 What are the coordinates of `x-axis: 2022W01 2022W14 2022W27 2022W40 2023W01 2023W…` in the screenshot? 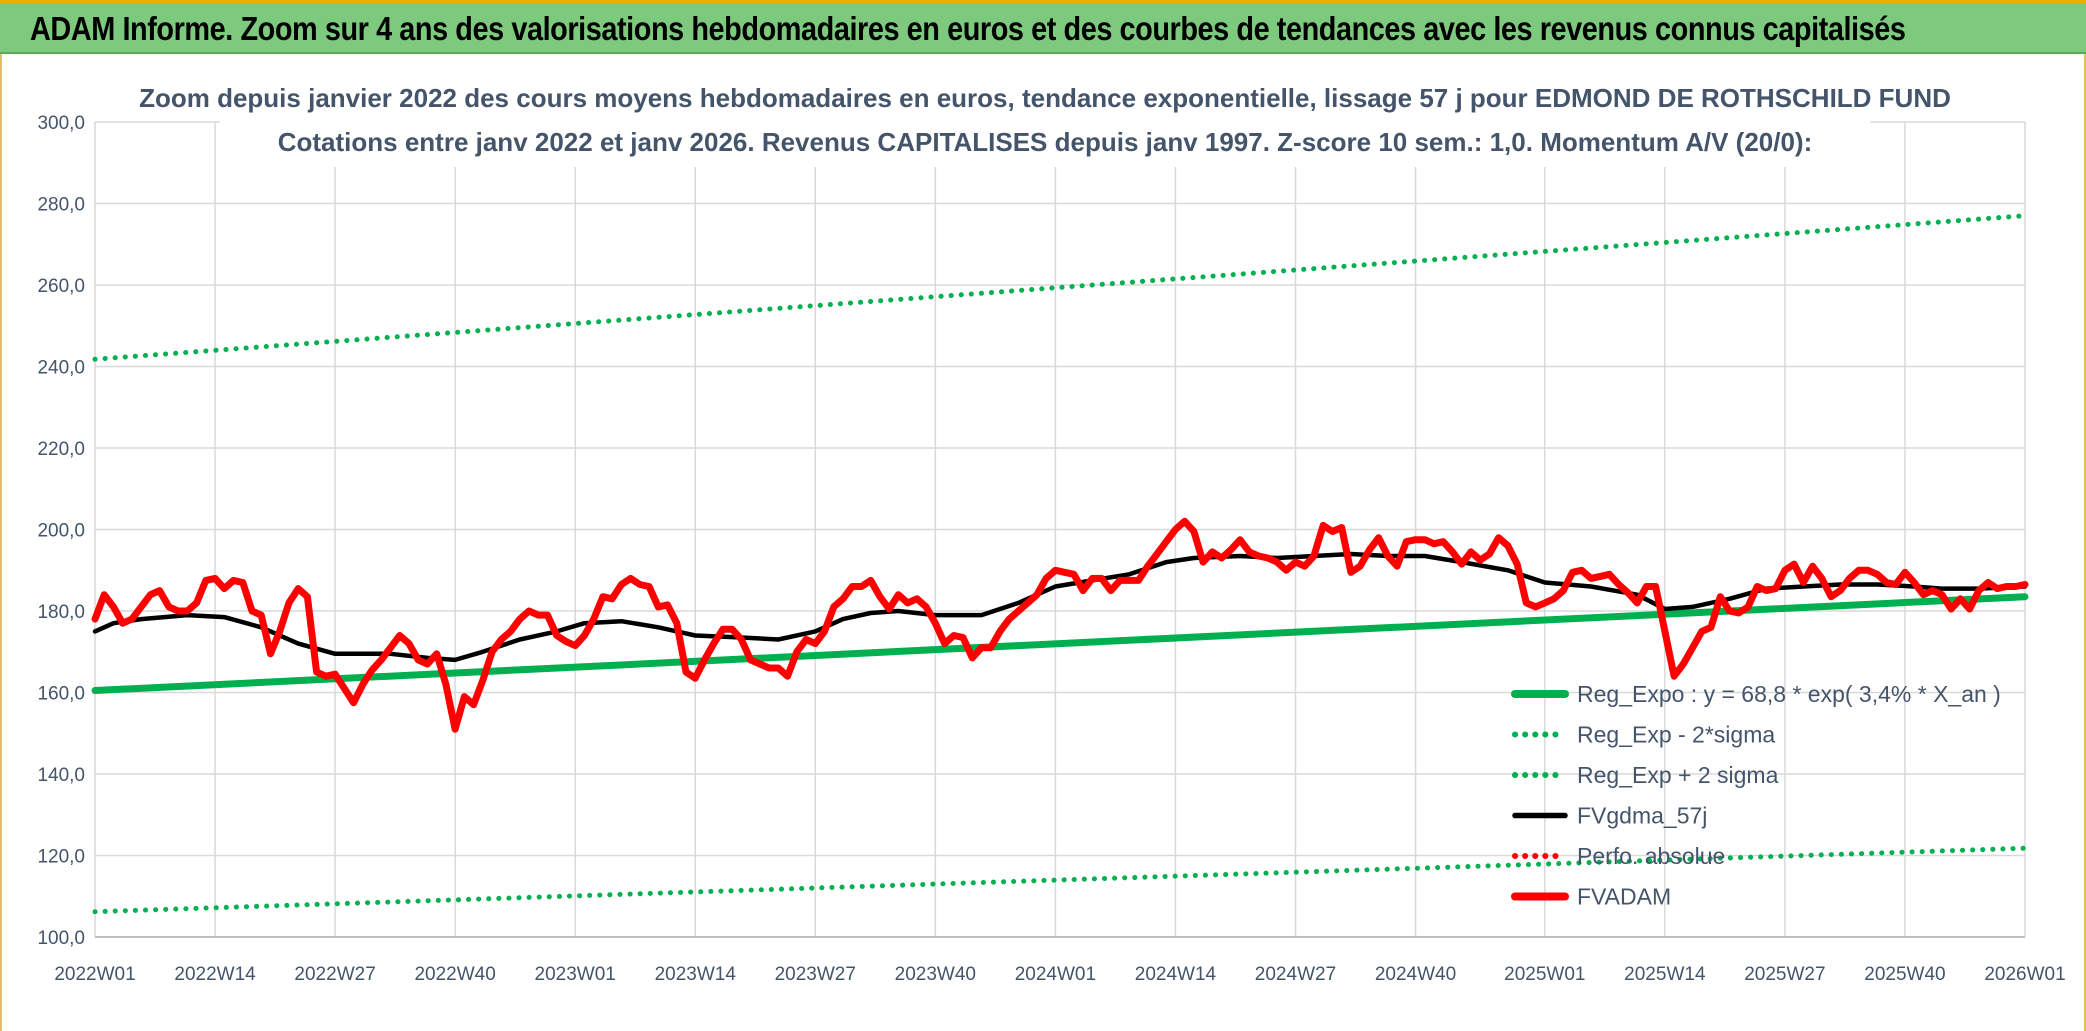 It's located at (1060, 960).